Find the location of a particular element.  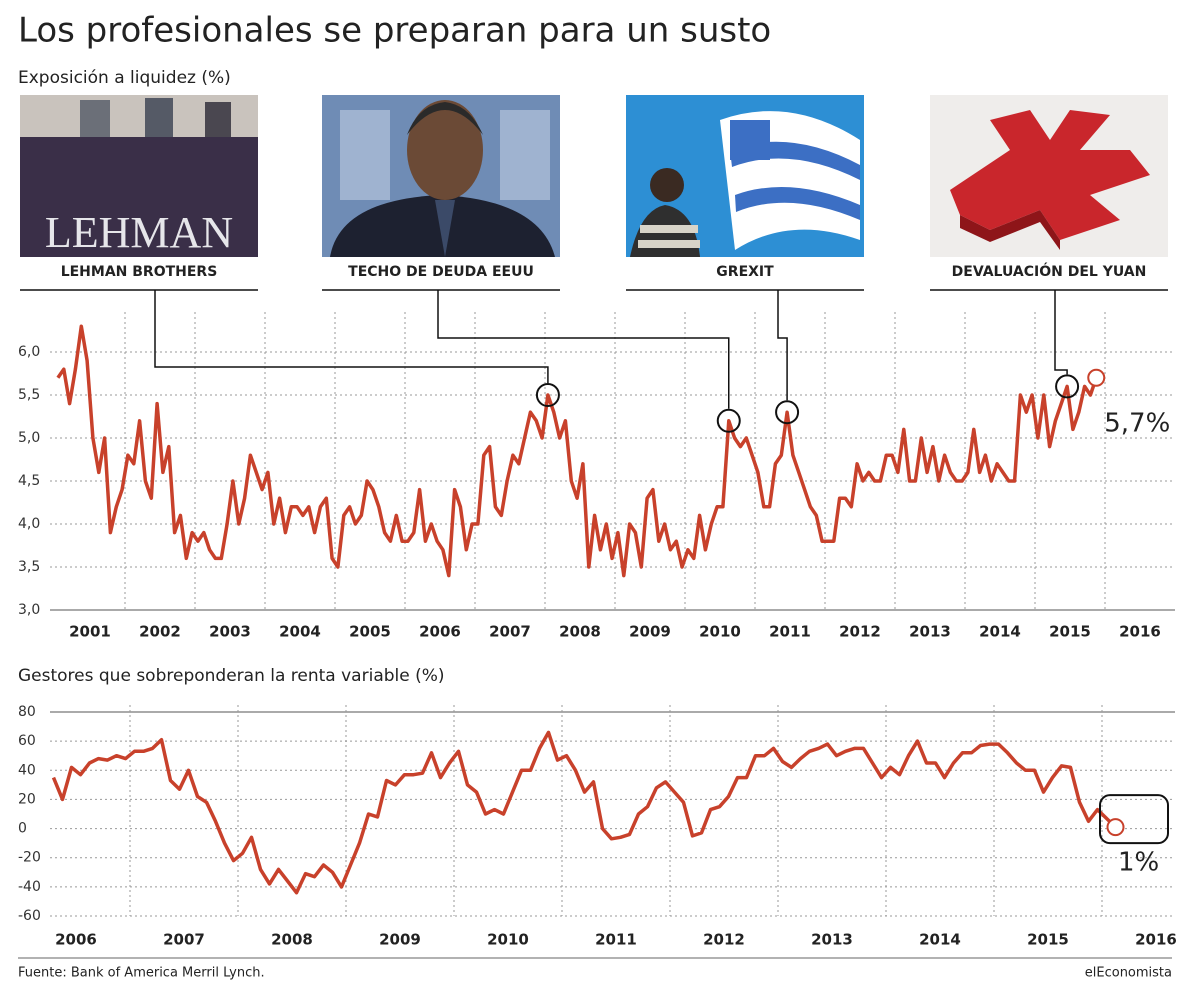

annotation-label: TECHO DE DEUDA EEUU is located at coordinates (441, 272).